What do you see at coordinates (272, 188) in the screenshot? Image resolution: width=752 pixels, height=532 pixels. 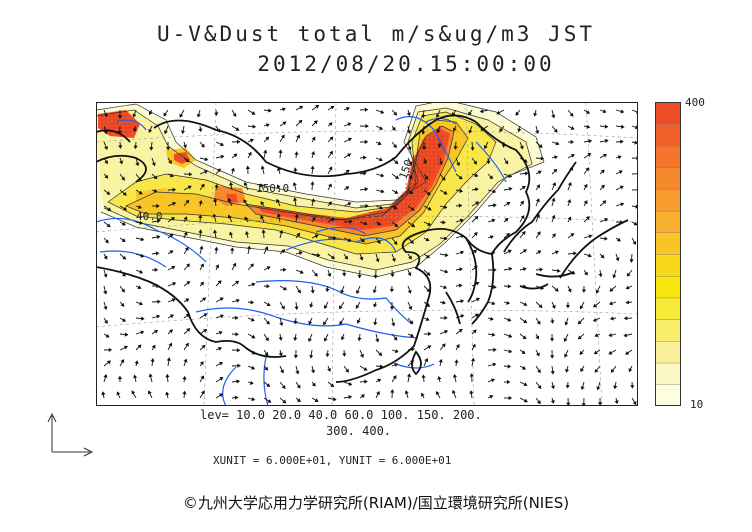 I see `contour-label: 150.0` at bounding box center [272, 188].